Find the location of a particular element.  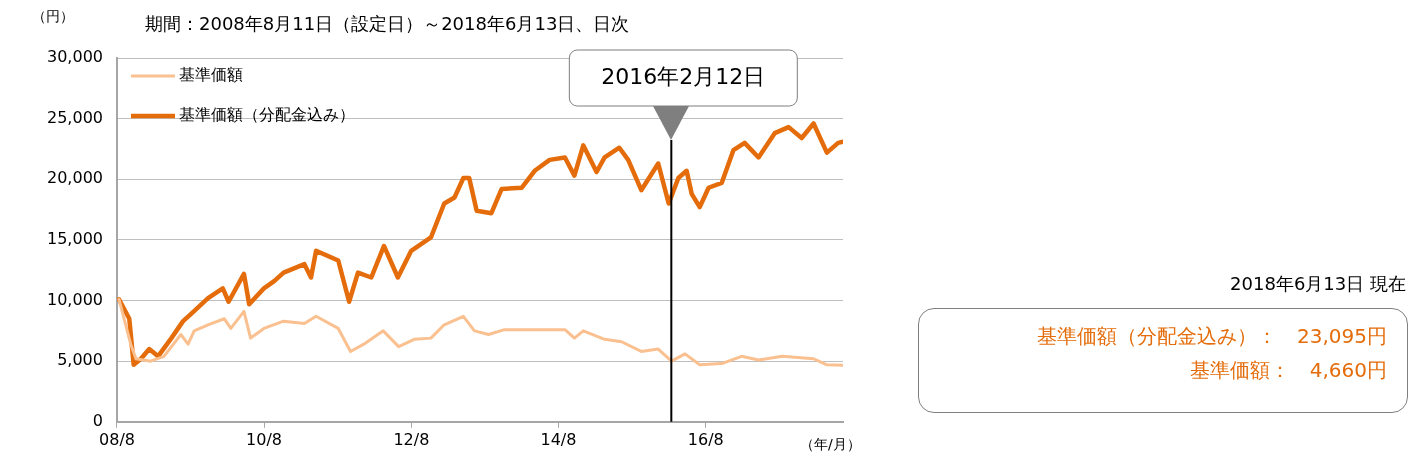

text: 2018年6月13日 現在 is located at coordinates (1317, 284).